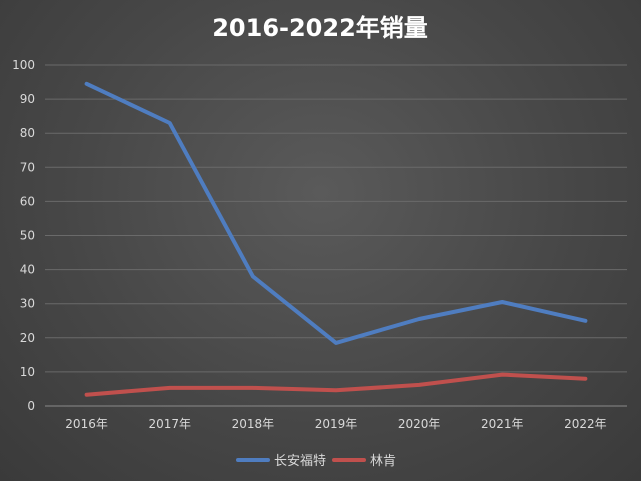 The width and height of the screenshot is (641, 481). Describe the element at coordinates (27, 133) in the screenshot. I see `y-tick-label: 80` at that location.